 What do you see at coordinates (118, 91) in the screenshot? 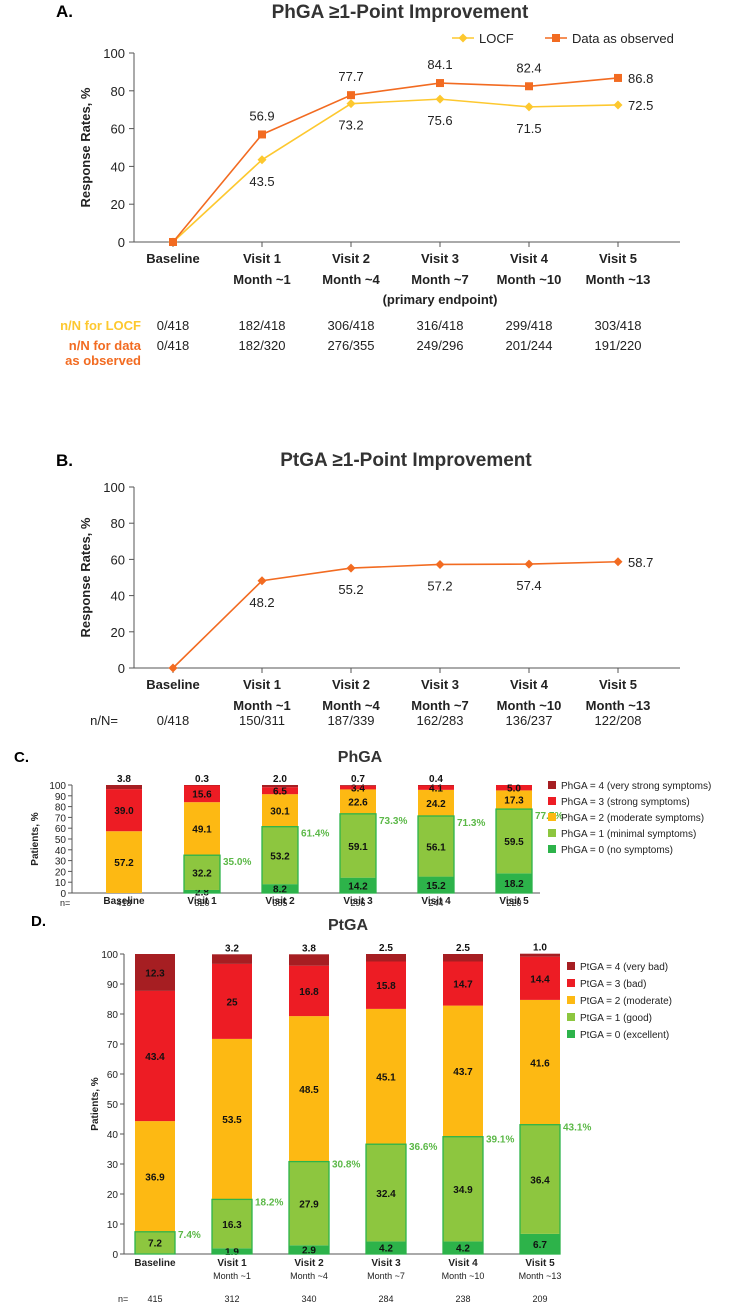
I see `panel-a-y-tick-label: 80` at bounding box center [118, 91].